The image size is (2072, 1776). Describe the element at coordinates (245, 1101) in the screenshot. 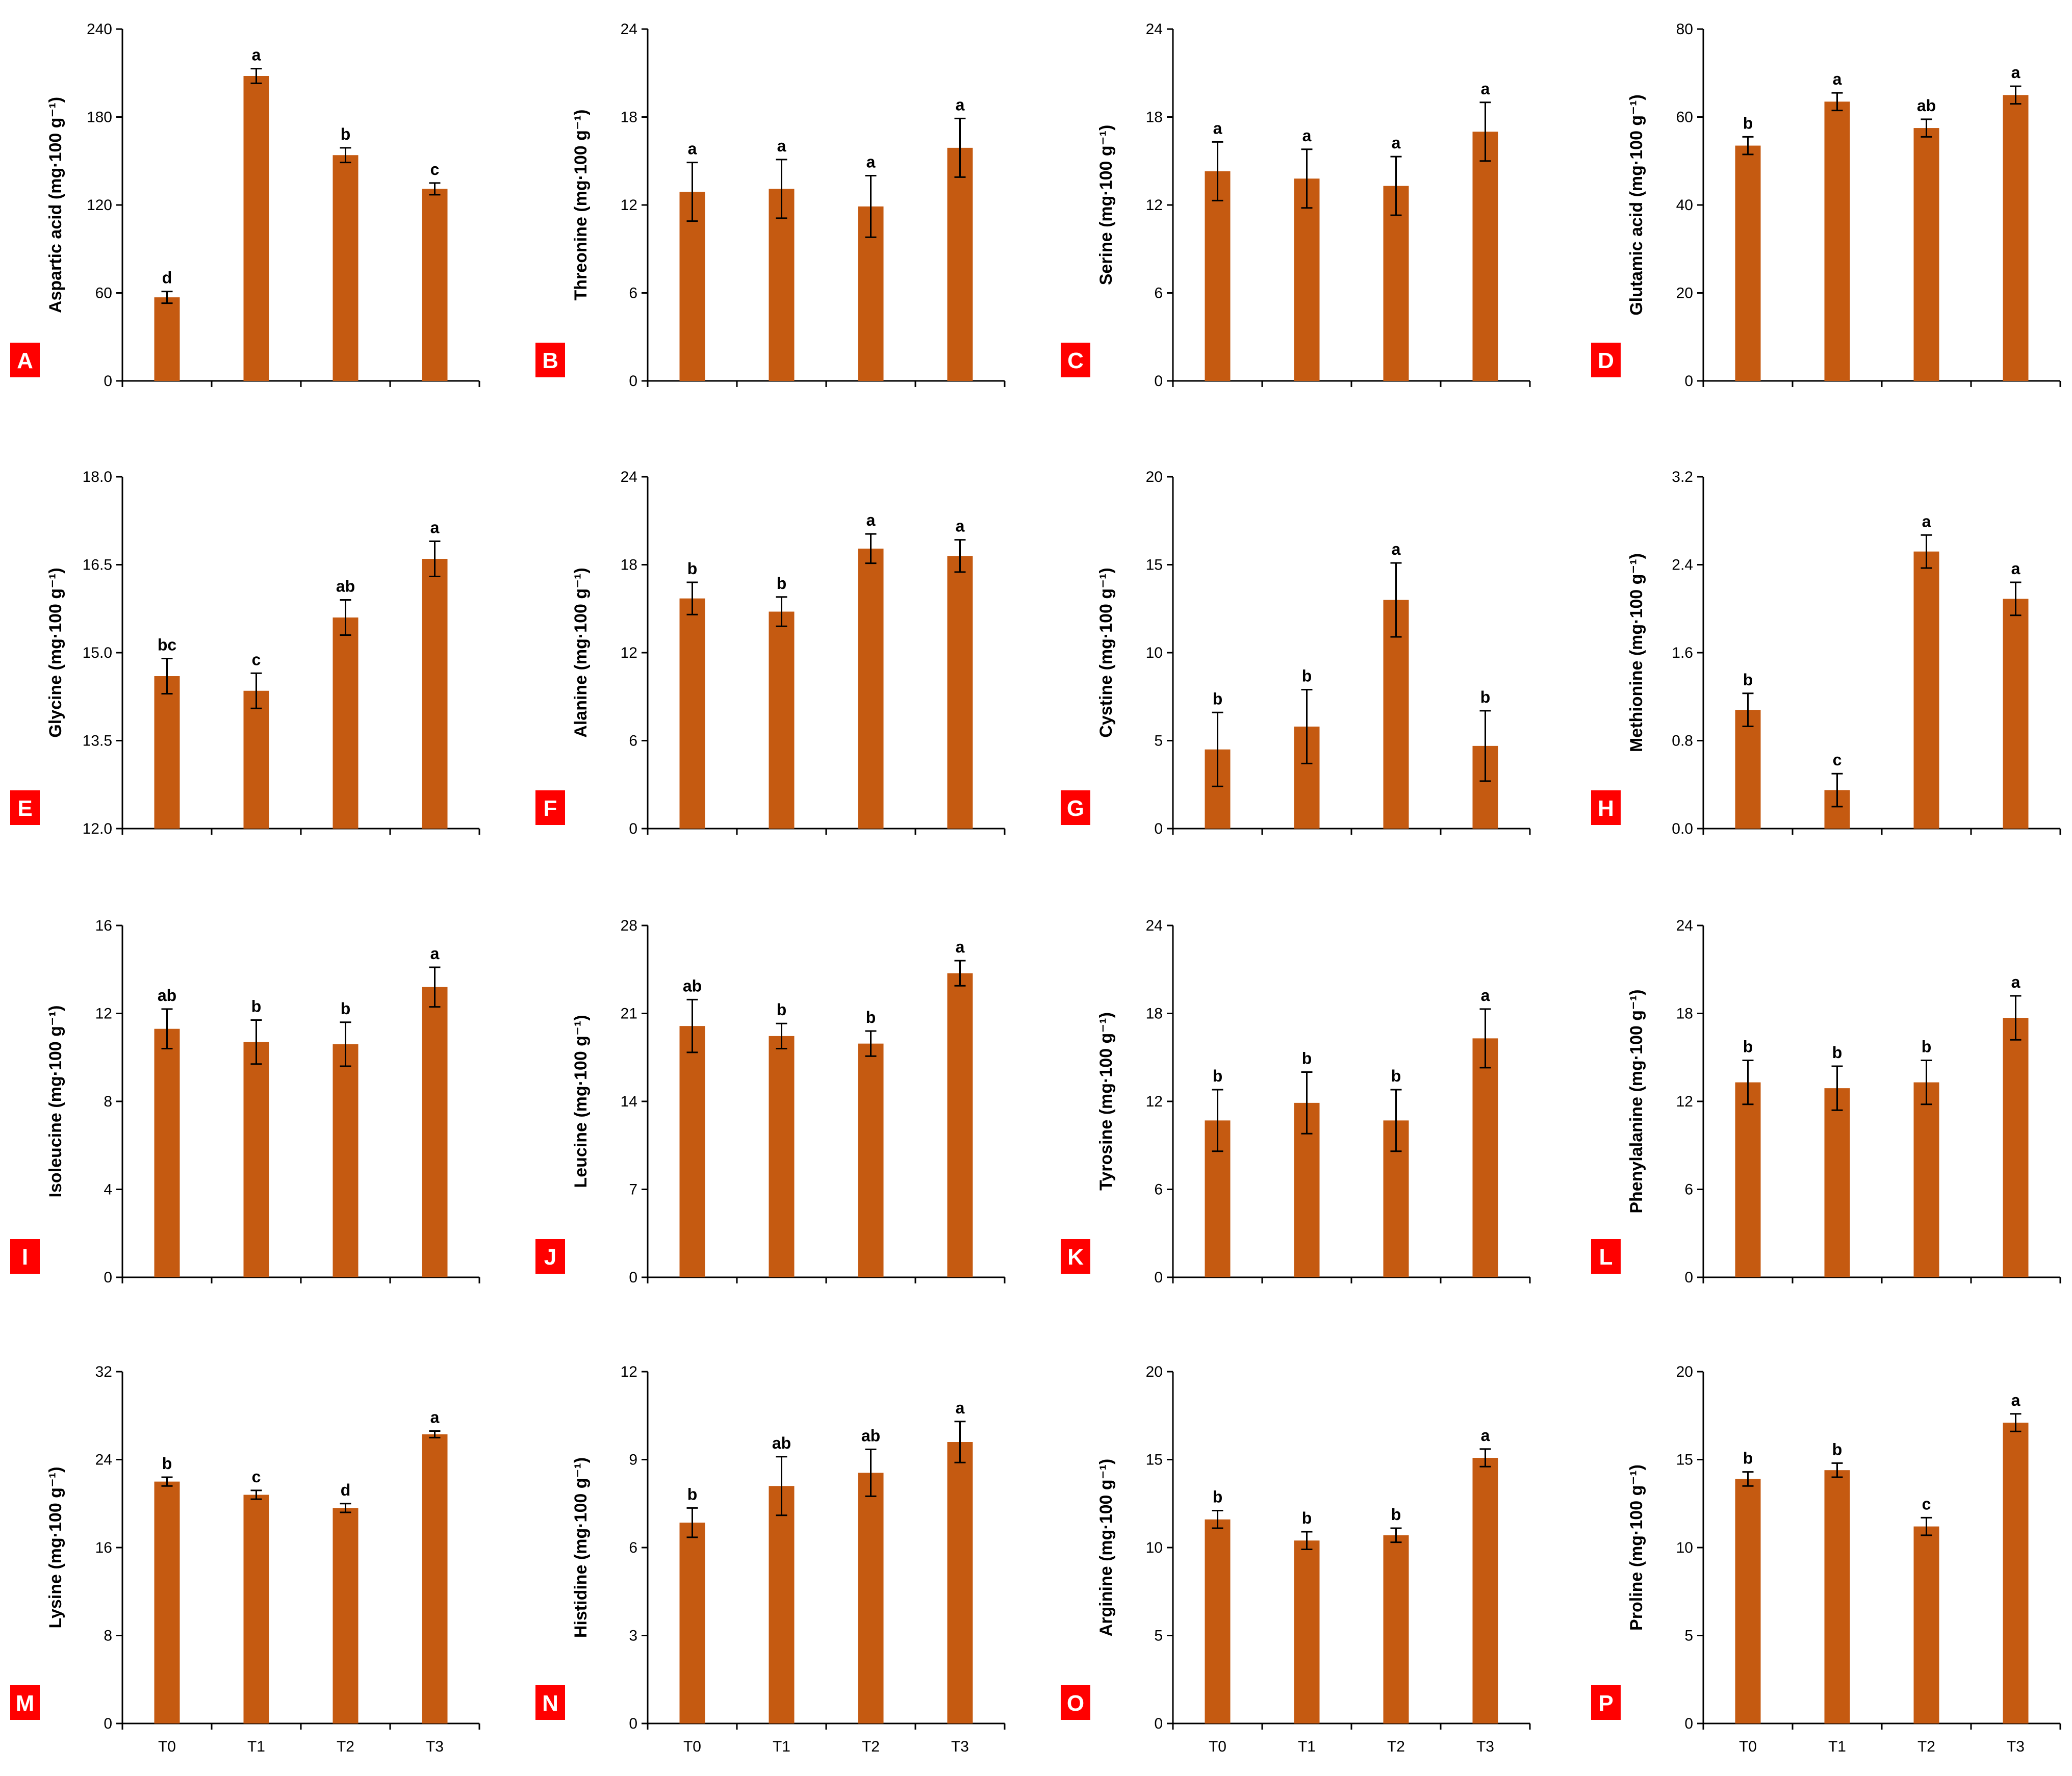

I see `panel-i: 0 4 8 12 16 ab b b a Isoleucine (mg·100 g⁻¹) I` at that location.